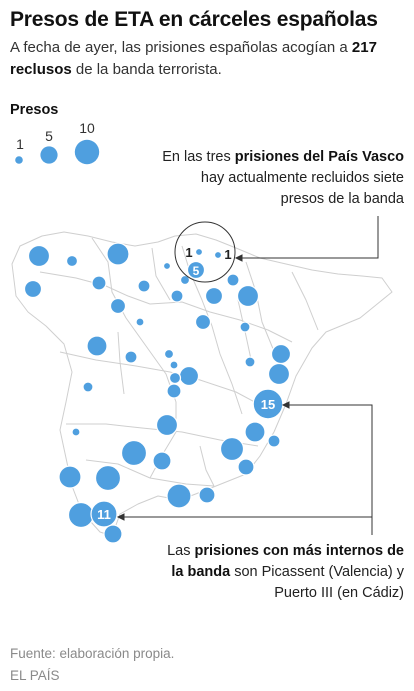 Image resolution: width=414 pixels, height=691 pixels. Describe the element at coordinates (144, 286) in the screenshot. I see `prison-bubble-leon` at that location.